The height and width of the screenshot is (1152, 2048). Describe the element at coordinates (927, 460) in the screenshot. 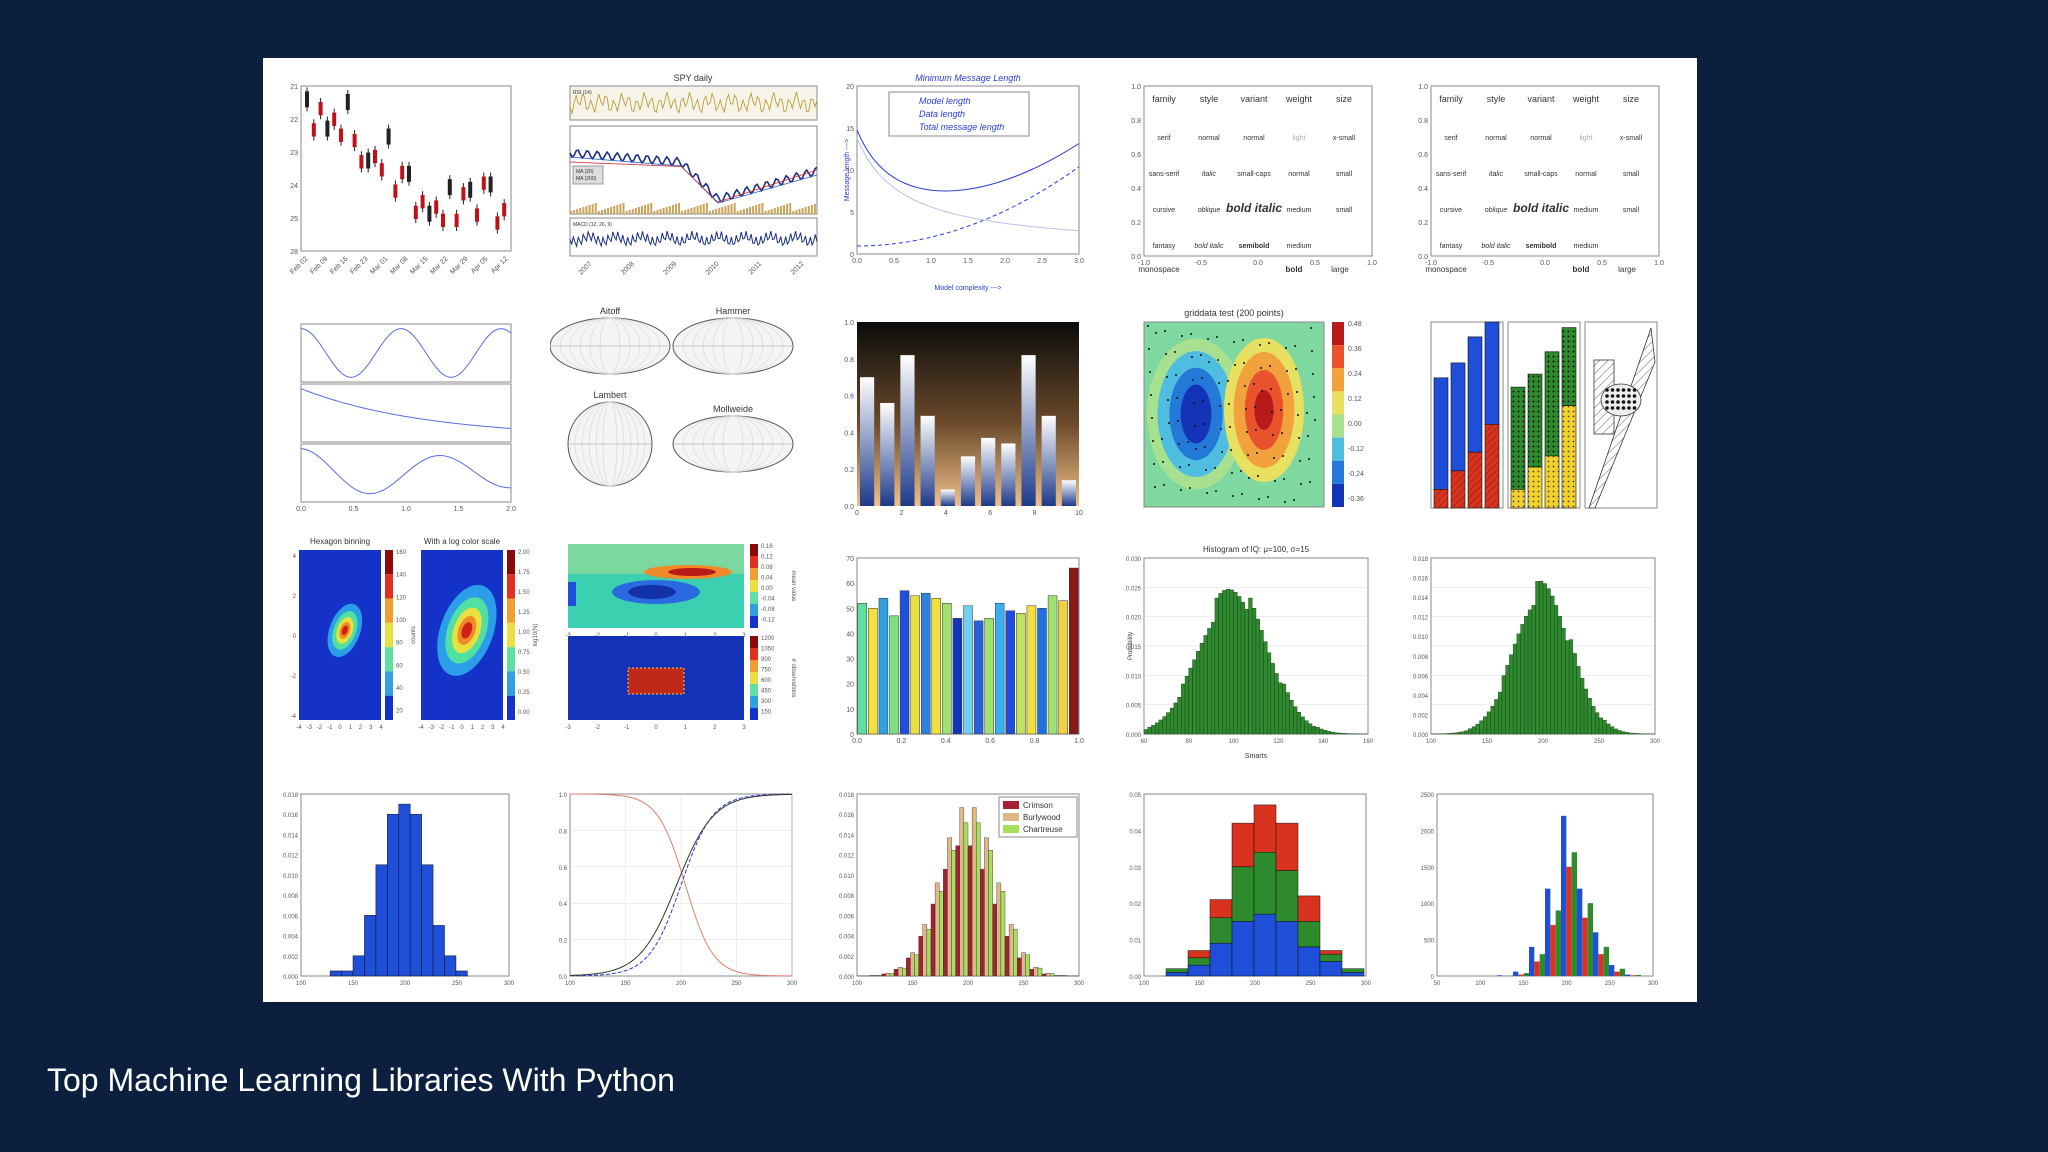

I see `gradient-bar` at that location.